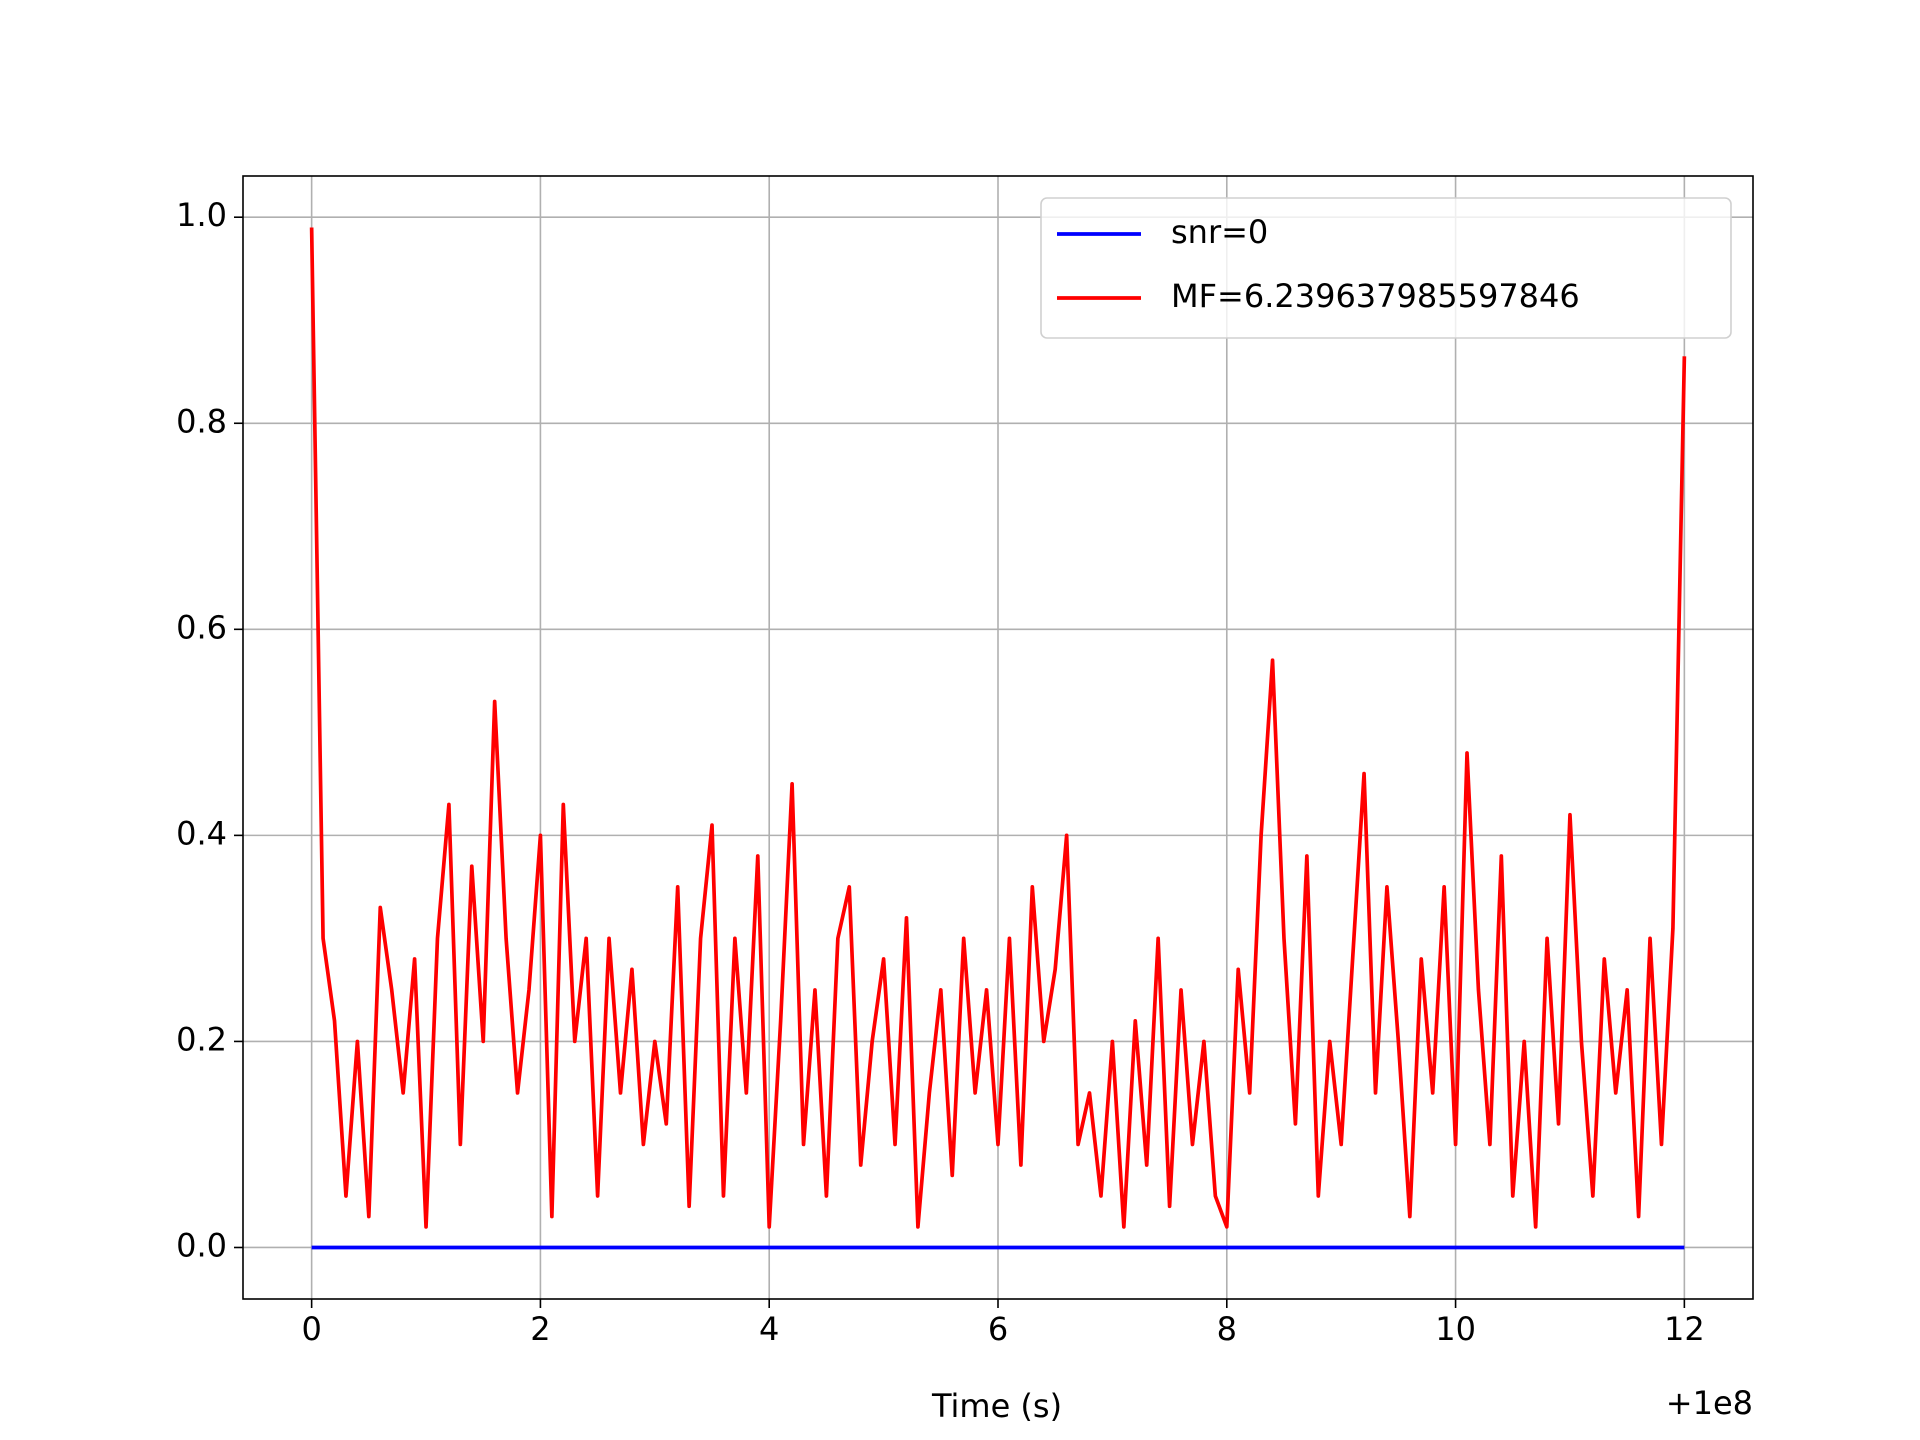 The image size is (1920, 1440). I want to click on y-tick-label: 0.4, so click(201, 833).